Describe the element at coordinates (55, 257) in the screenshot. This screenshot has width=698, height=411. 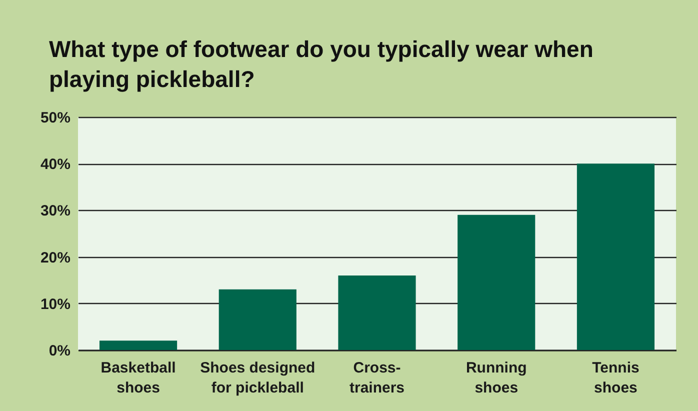
I see `y-tick-label: 20%` at that location.